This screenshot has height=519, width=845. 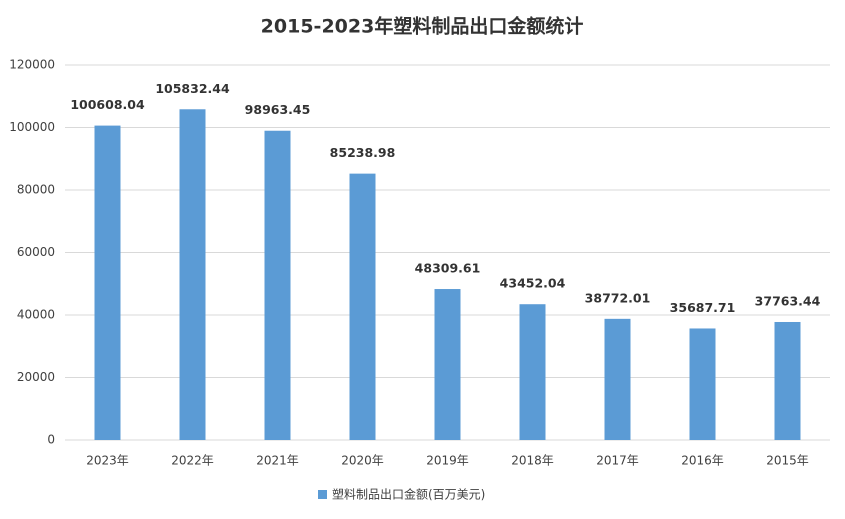 I want to click on legend-label: 塑料制品出口金额(百万美元), so click(x=408, y=494).